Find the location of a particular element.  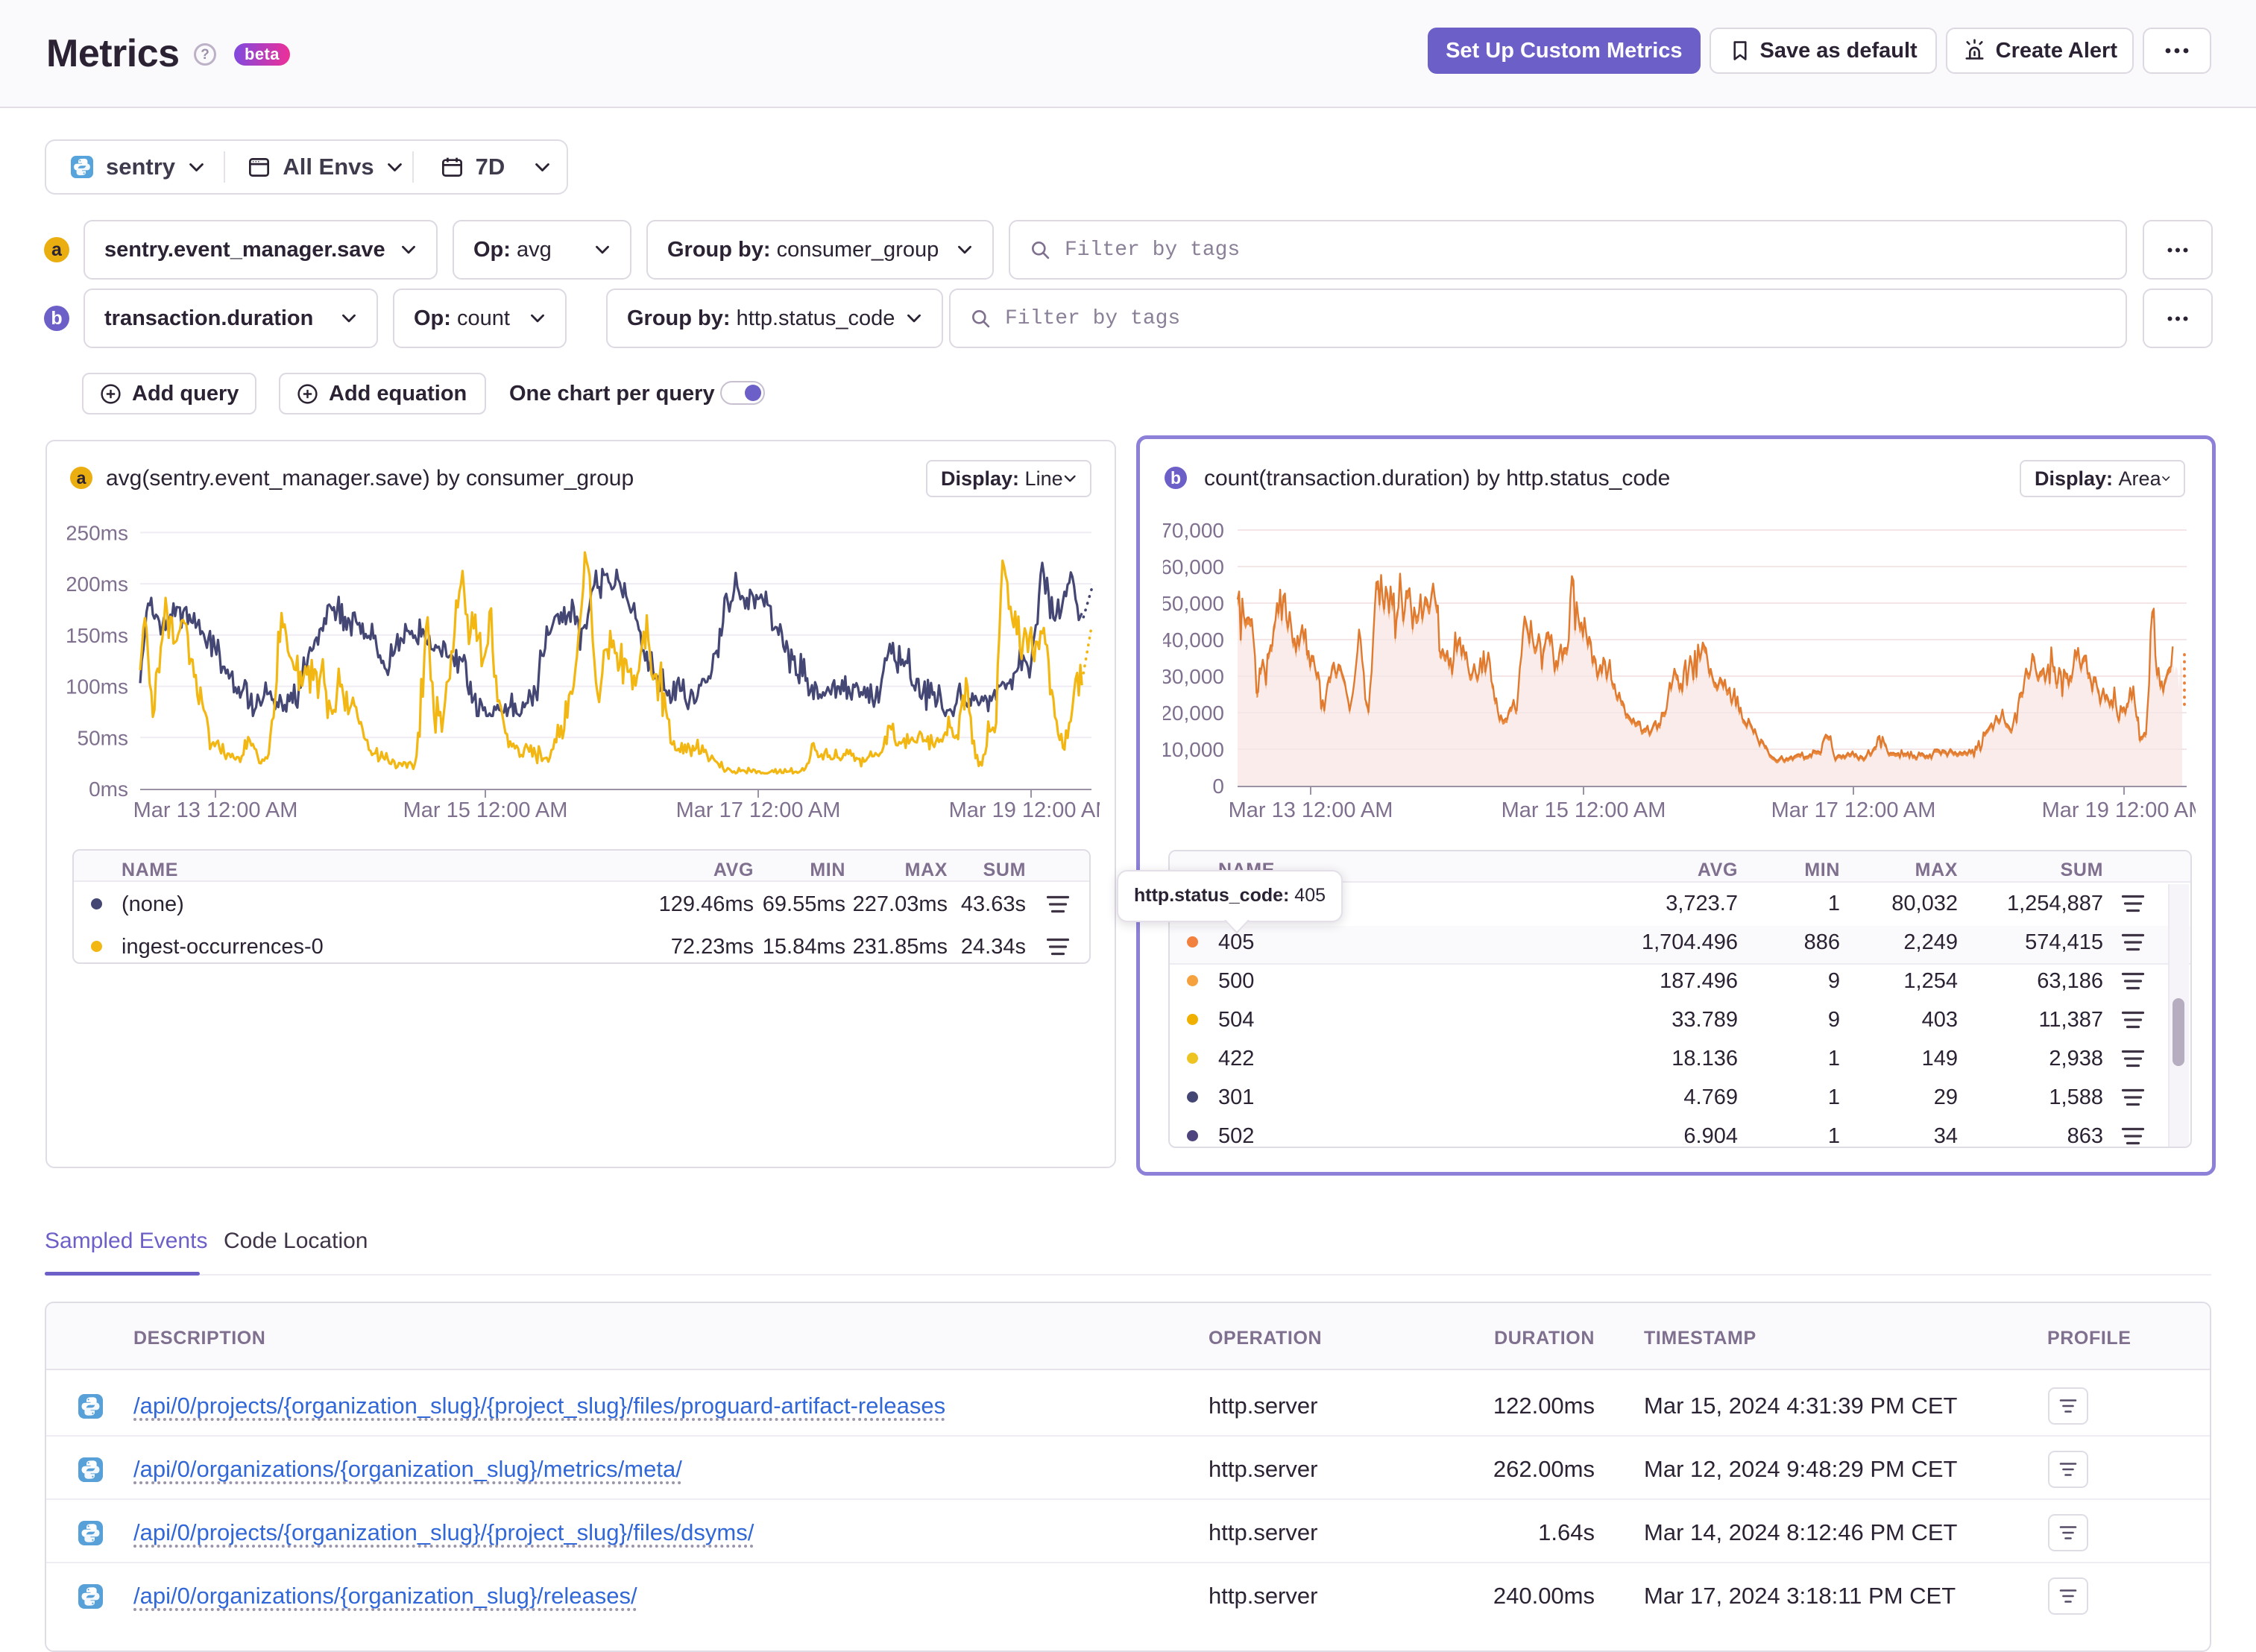

svg-text: 100ms is located at coordinates (97, 687).